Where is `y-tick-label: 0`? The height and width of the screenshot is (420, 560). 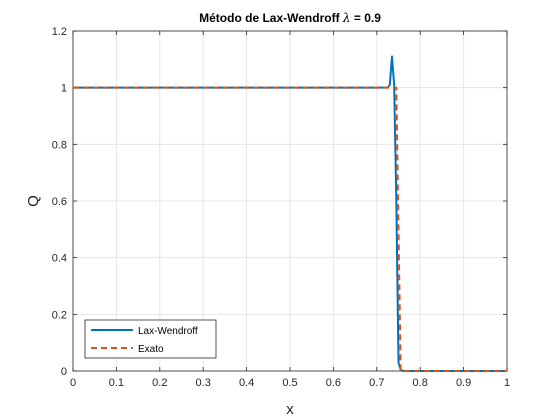
y-tick-label: 0 is located at coordinates (64, 372).